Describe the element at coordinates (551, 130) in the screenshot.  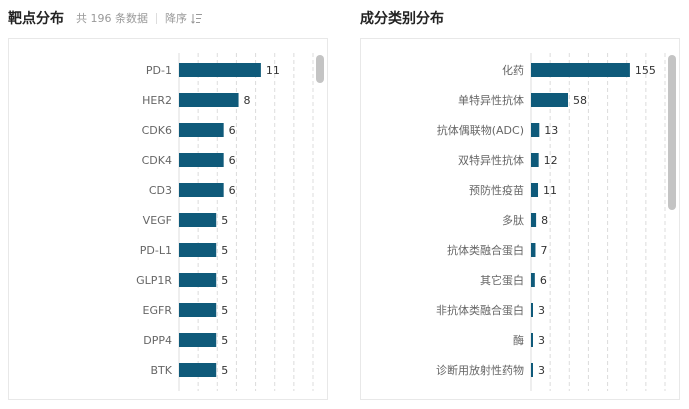
I see `value-label: 13` at that location.